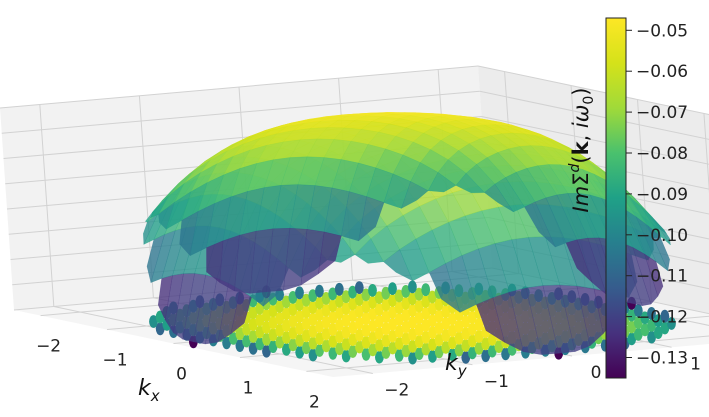 This screenshot has width=709, height=417. What do you see at coordinates (662, 113) in the screenshot?
I see `colorbar-tick-label: −0.07` at bounding box center [662, 113].